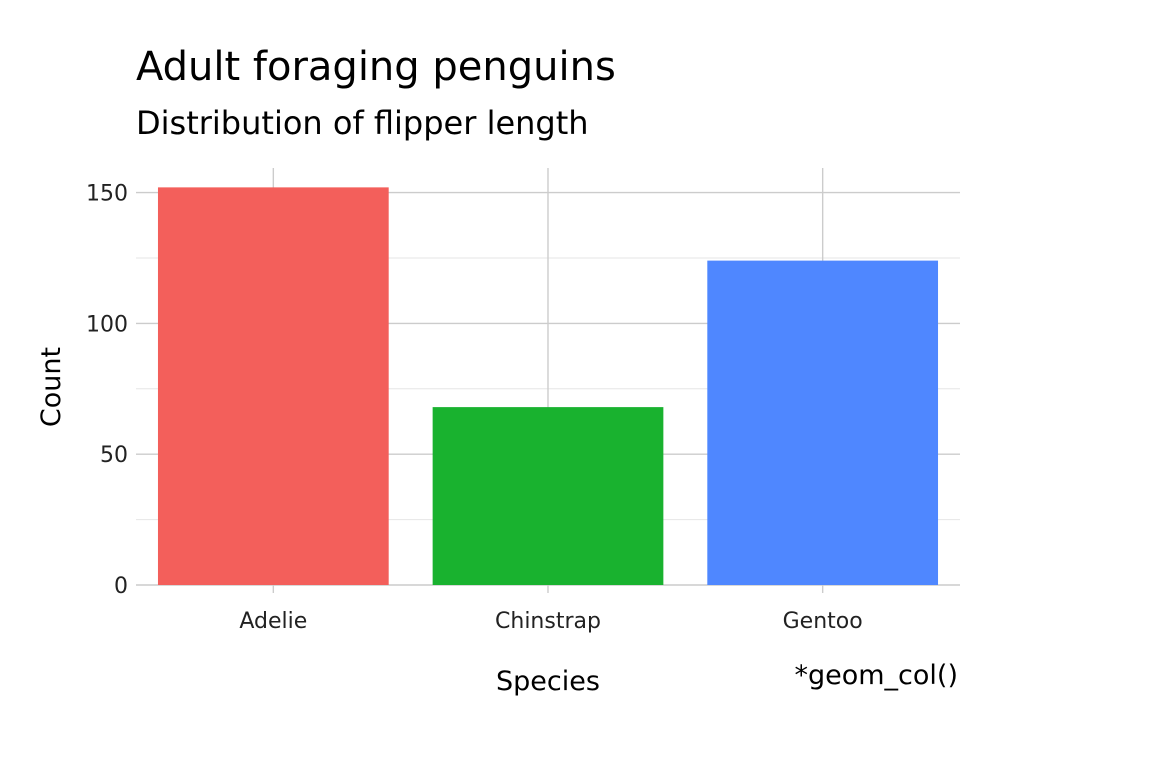 The image size is (1152, 768). Describe the element at coordinates (876, 675) in the screenshot. I see `chart-caption: *geom_col()` at that location.